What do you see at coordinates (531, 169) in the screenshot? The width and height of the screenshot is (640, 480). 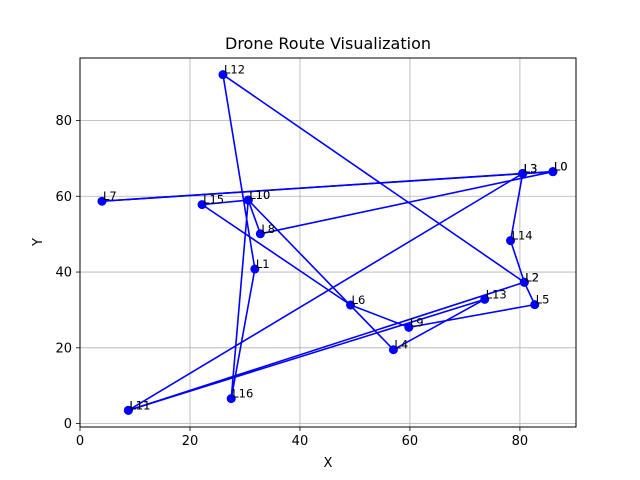 I see `point-label: L3` at bounding box center [531, 169].